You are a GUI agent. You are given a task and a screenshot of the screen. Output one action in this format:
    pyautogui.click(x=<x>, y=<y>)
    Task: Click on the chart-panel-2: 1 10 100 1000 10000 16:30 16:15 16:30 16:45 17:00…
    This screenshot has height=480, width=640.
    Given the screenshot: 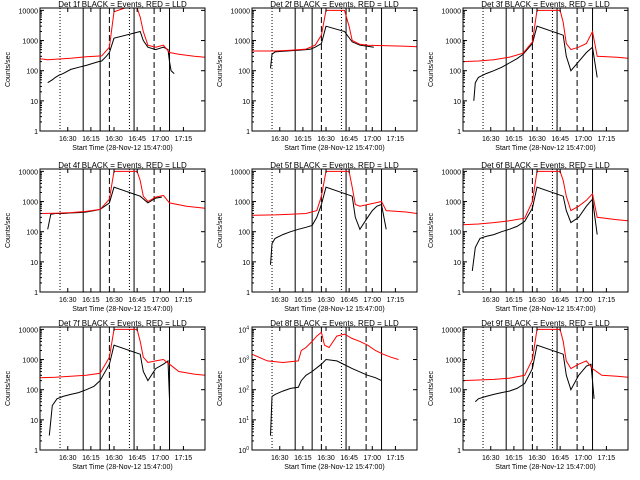 What is the action you would take?
    pyautogui.click(x=317, y=76)
    